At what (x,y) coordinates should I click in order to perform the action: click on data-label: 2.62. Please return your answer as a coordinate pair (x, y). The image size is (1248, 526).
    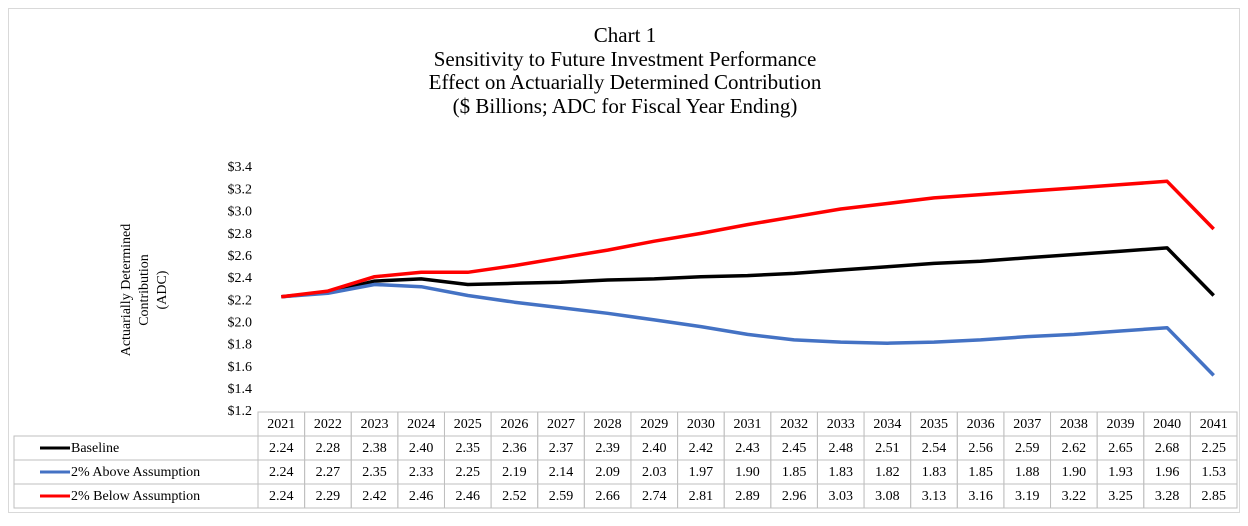
    Looking at the image, I should click on (1074, 448).